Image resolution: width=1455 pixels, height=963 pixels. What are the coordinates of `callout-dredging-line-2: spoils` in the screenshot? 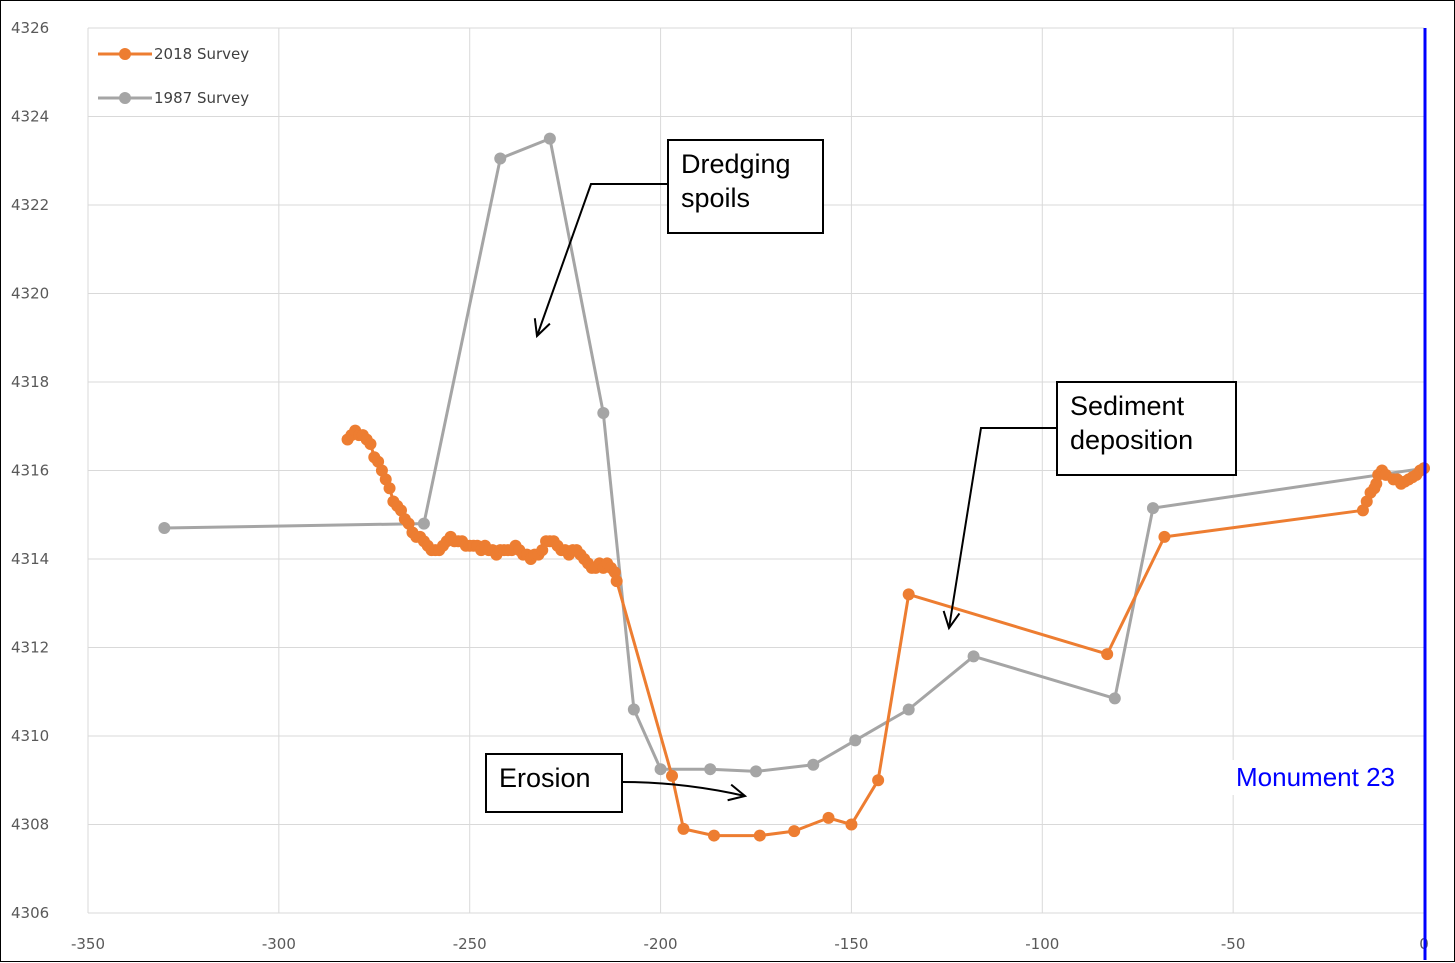 It's located at (716, 198).